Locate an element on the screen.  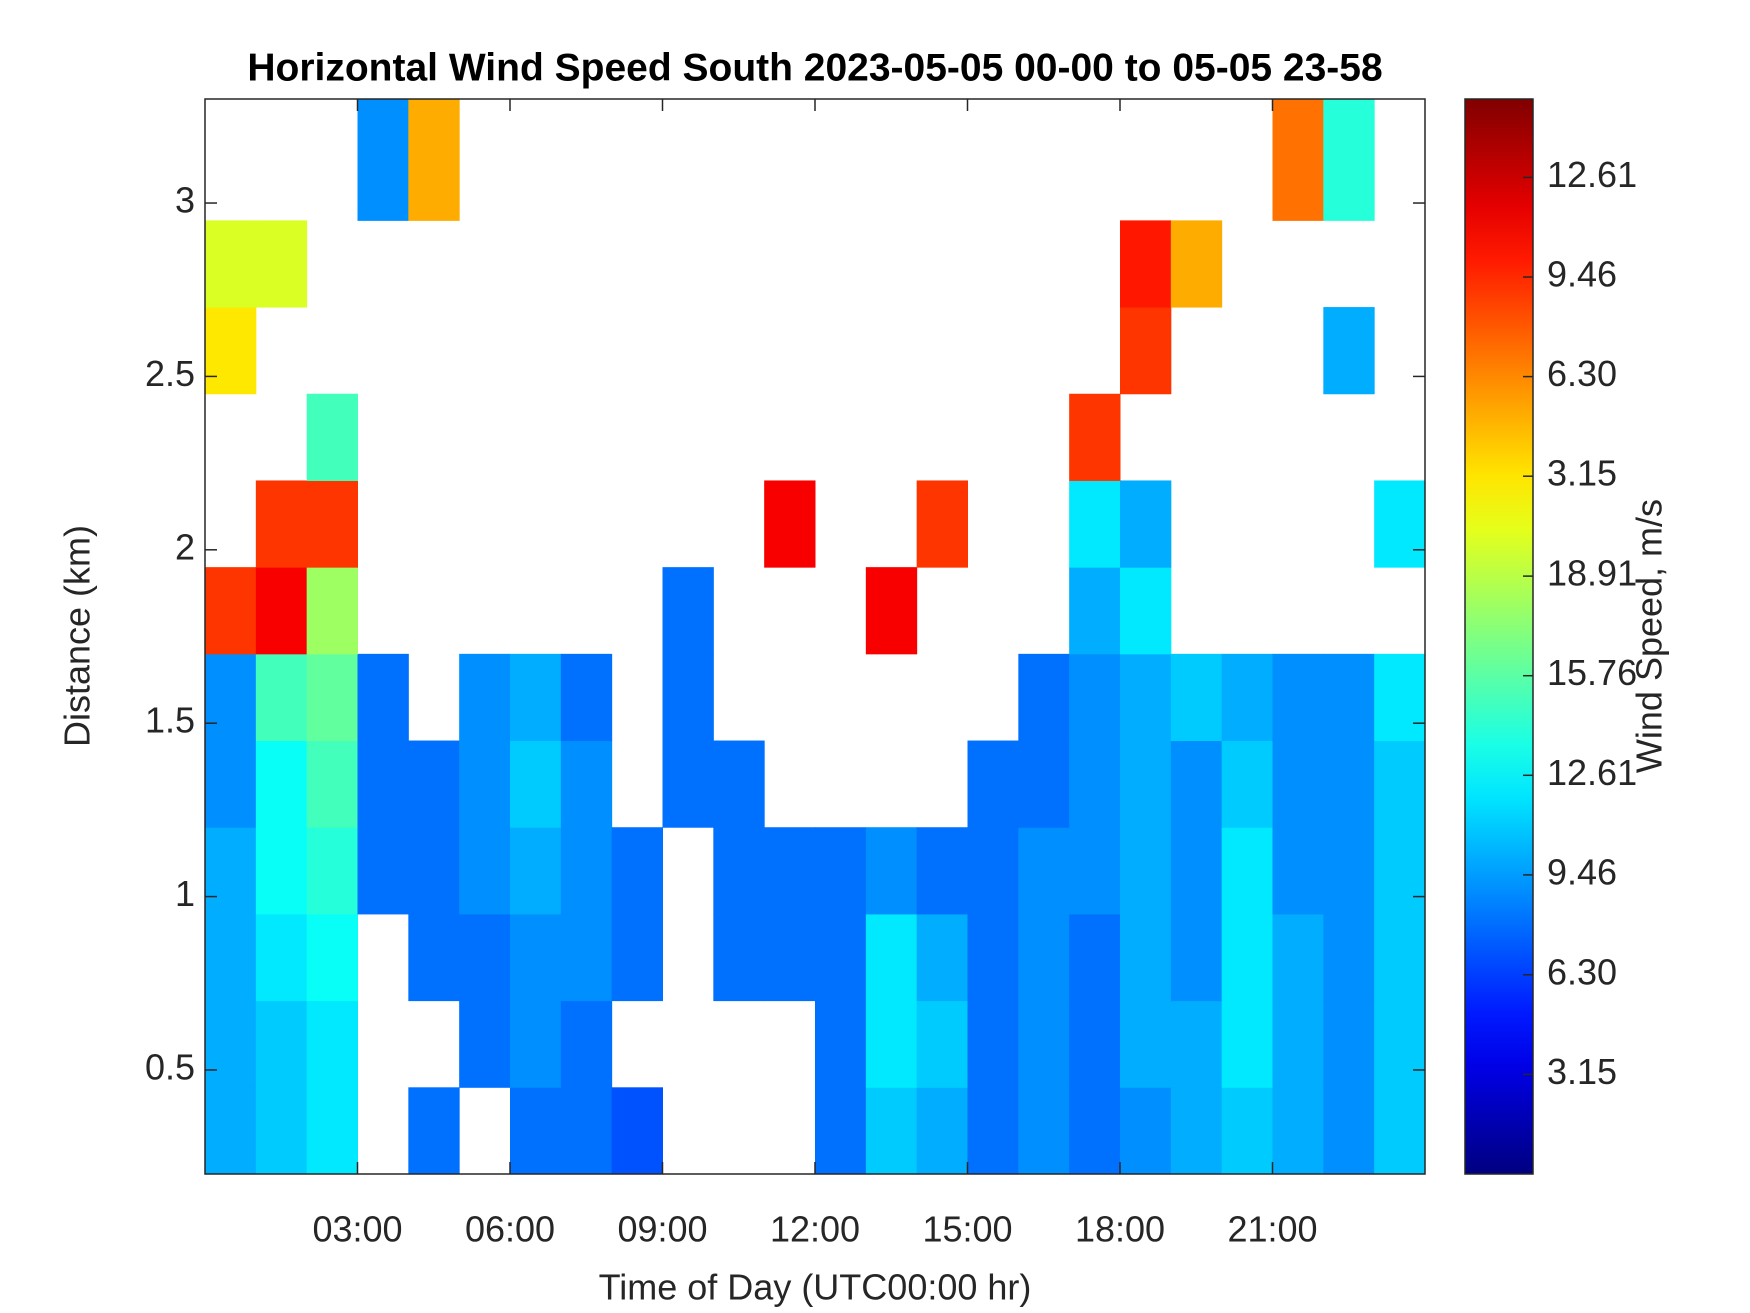
x-tick-label: 18:00 is located at coordinates (1120, 1229).